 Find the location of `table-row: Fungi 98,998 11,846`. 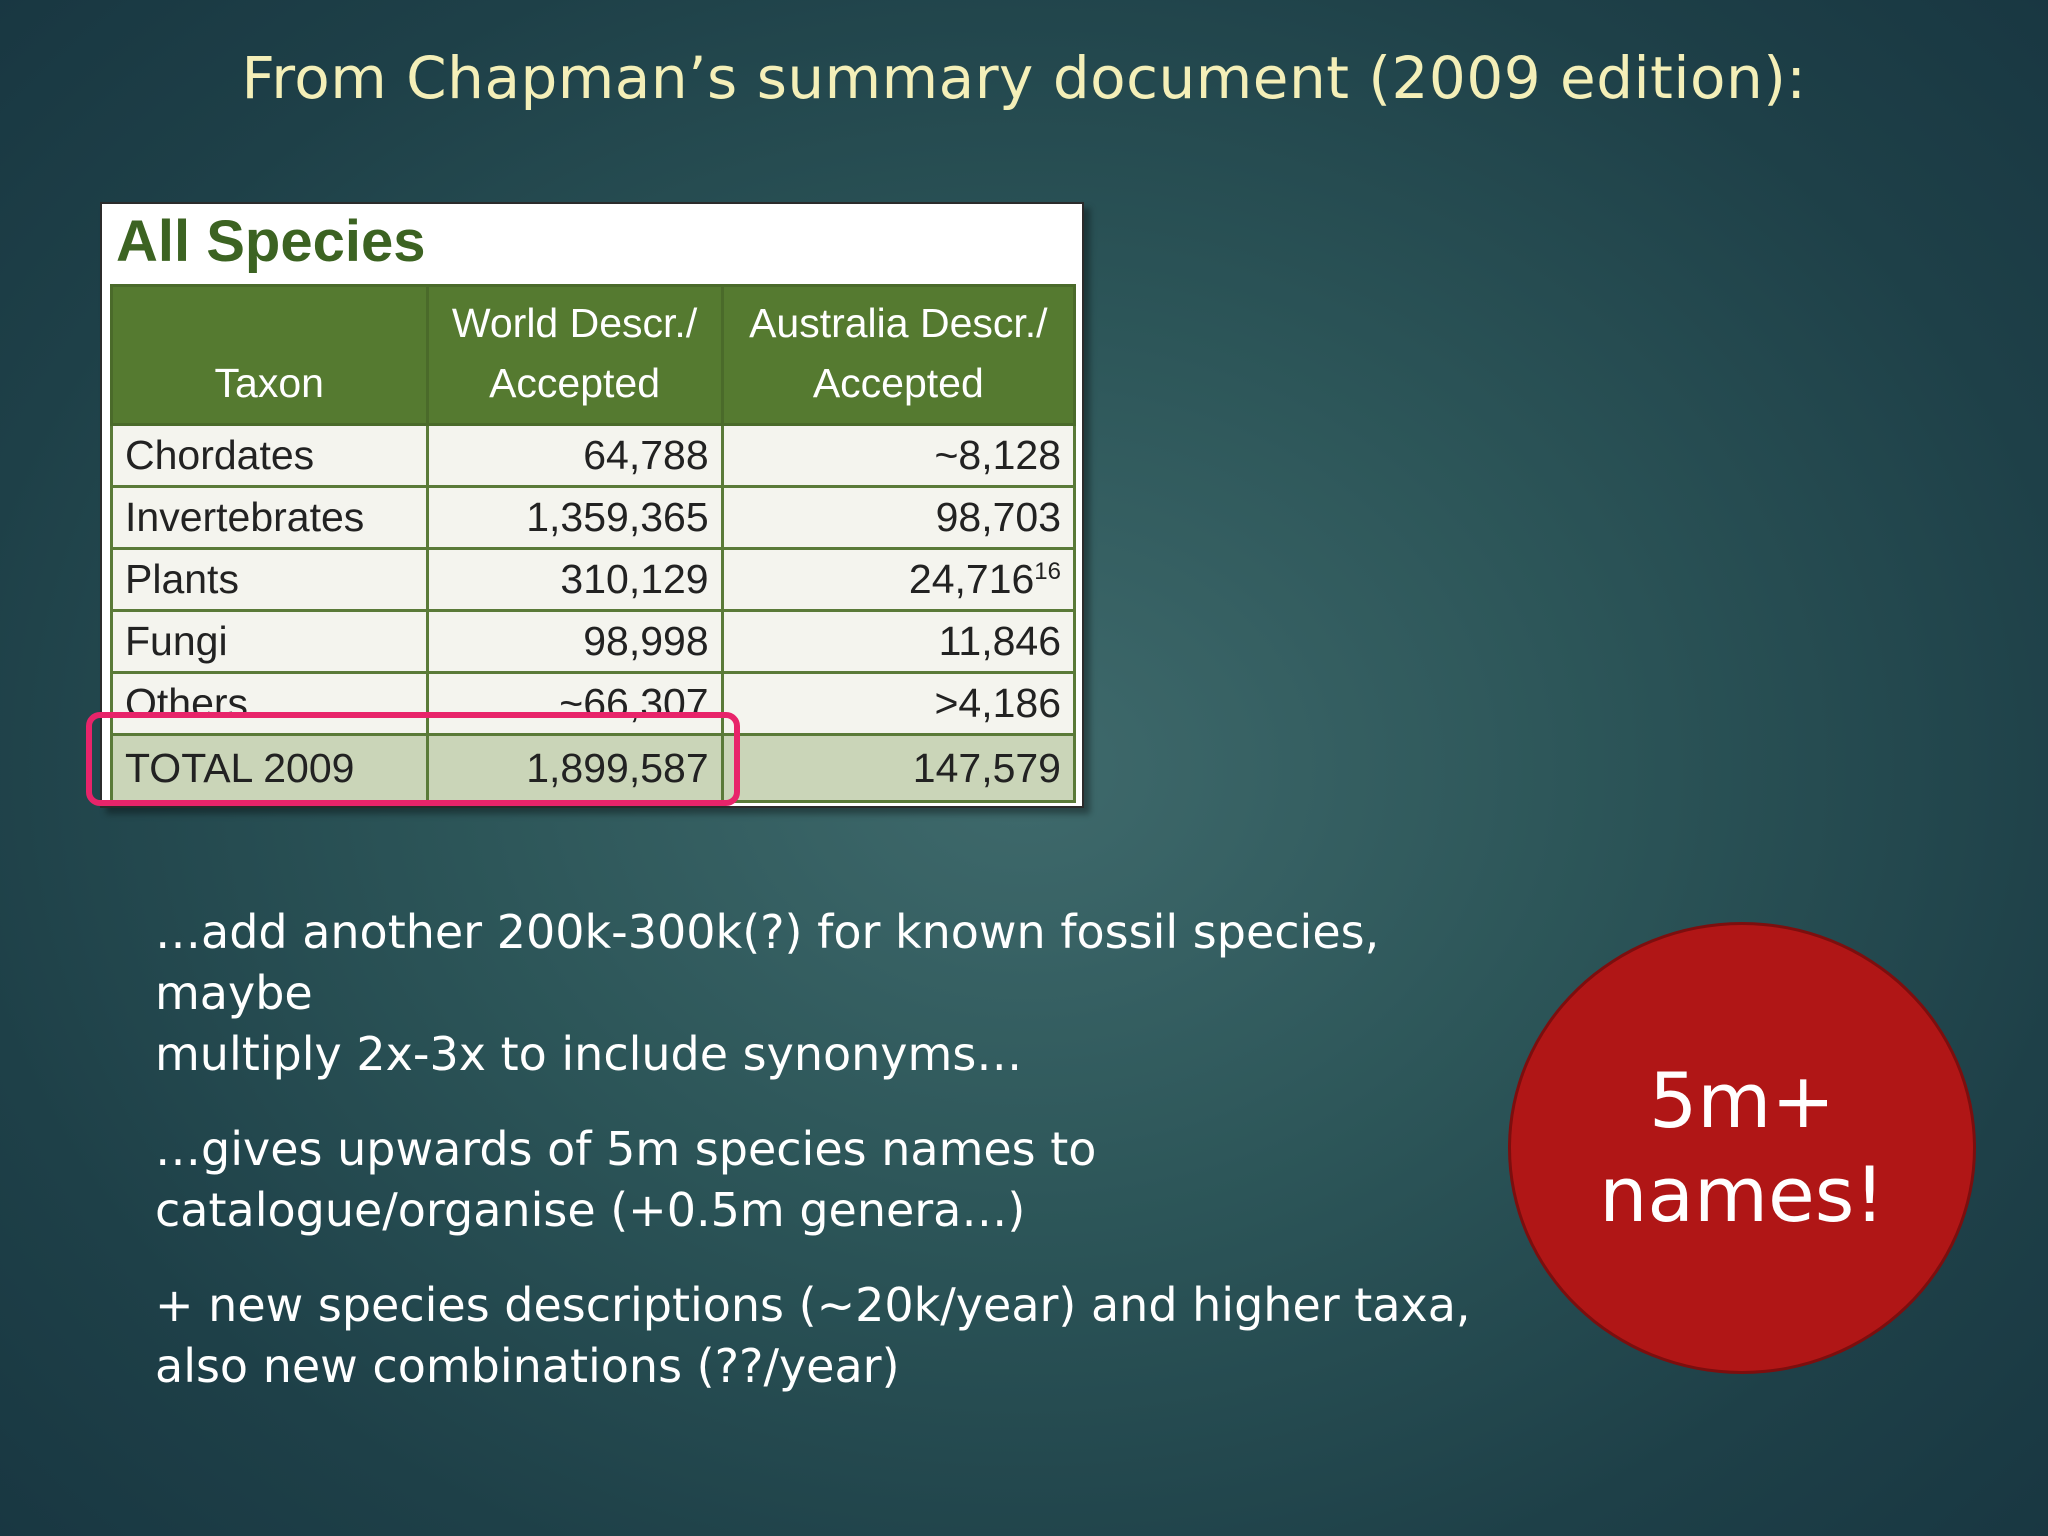

table-row: Fungi 98,998 11,846 is located at coordinates (593, 641).